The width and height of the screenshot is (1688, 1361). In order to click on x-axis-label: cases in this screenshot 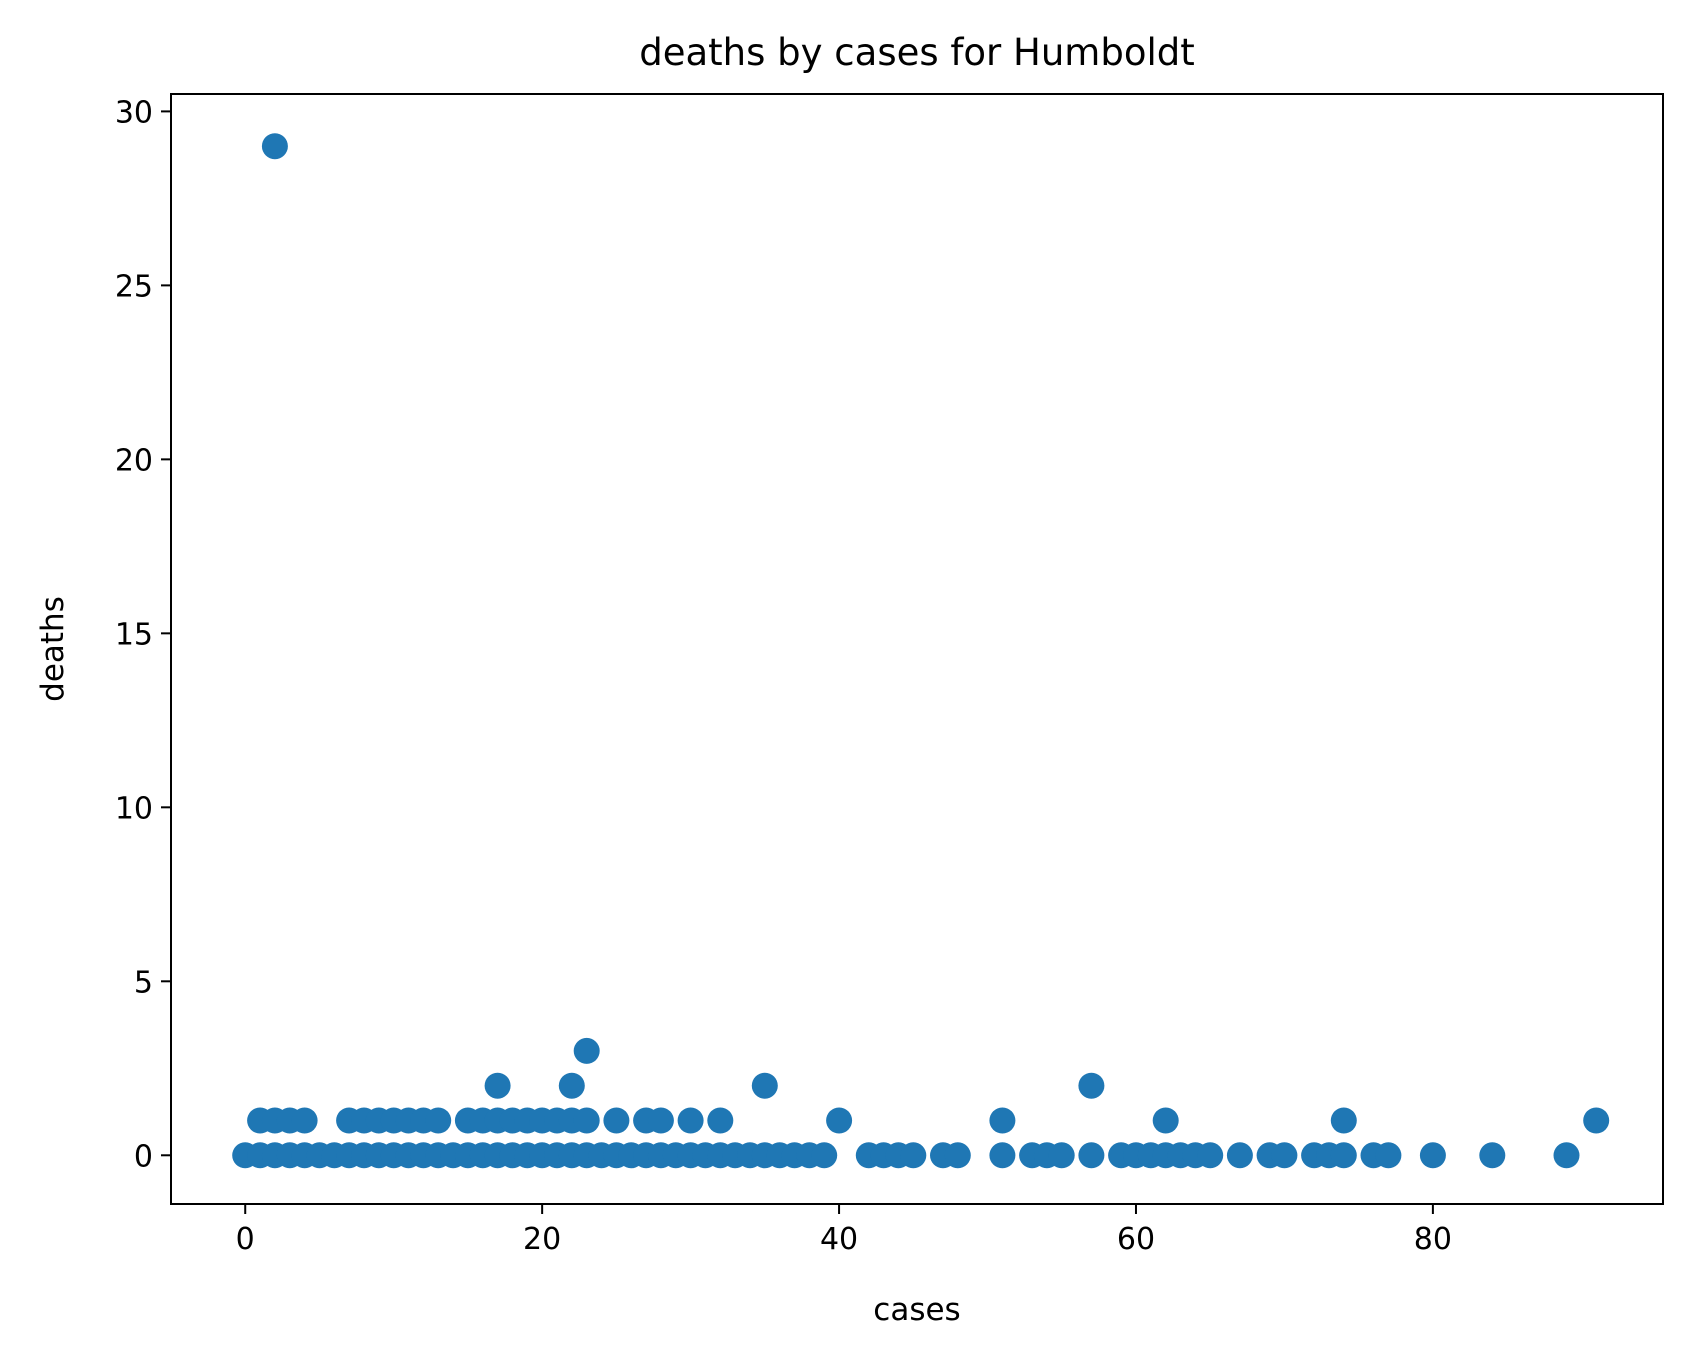, I will do `click(916, 1310)`.